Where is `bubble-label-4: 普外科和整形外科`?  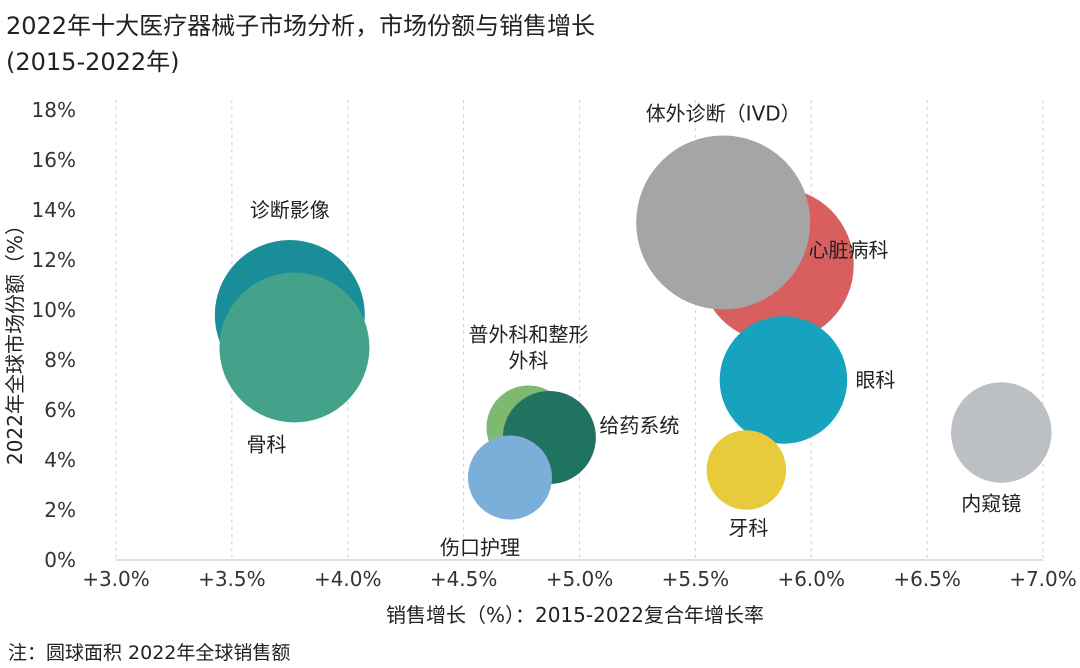
bubble-label-4: 普外科和整形外科 is located at coordinates (529, 348).